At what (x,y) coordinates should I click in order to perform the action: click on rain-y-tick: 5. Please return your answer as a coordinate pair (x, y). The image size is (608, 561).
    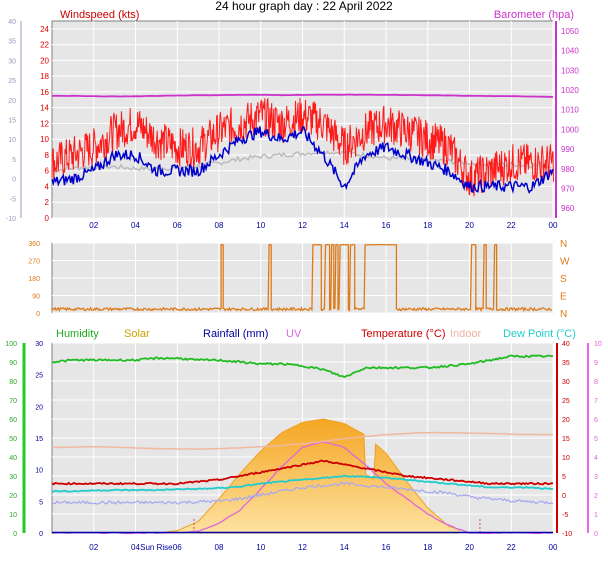
    Looking at the image, I should click on (41, 502).